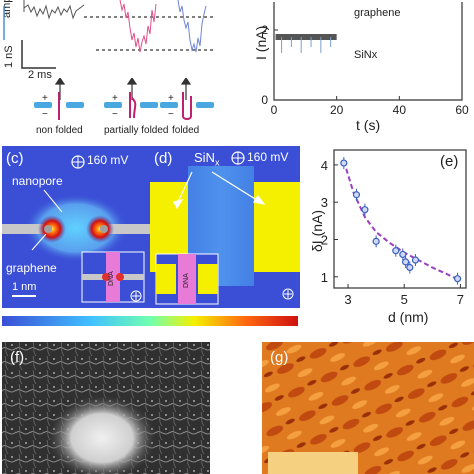 This screenshot has height=474, width=474. I want to click on scale-label-c: 1 nm, so click(24, 287).